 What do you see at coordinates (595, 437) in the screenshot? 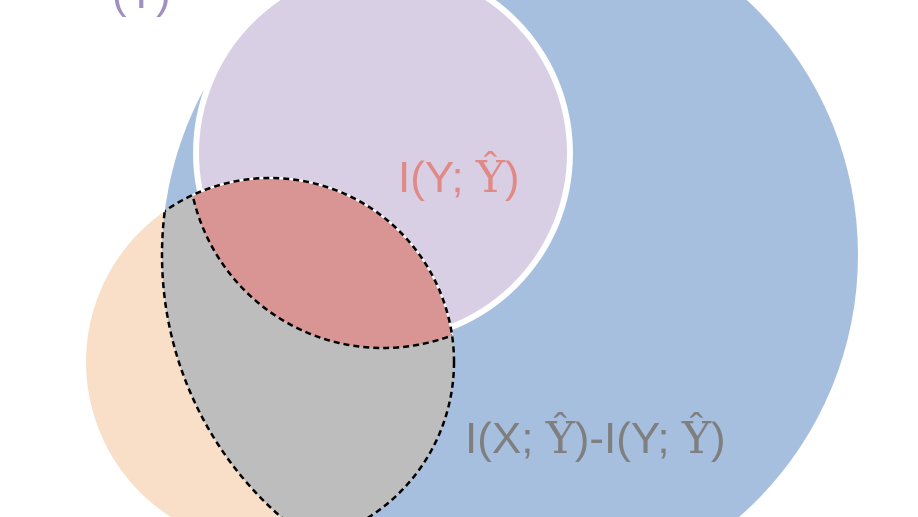
I see `difference-label: I(X; Ŷ)-I(Y; Ŷ)` at bounding box center [595, 437].